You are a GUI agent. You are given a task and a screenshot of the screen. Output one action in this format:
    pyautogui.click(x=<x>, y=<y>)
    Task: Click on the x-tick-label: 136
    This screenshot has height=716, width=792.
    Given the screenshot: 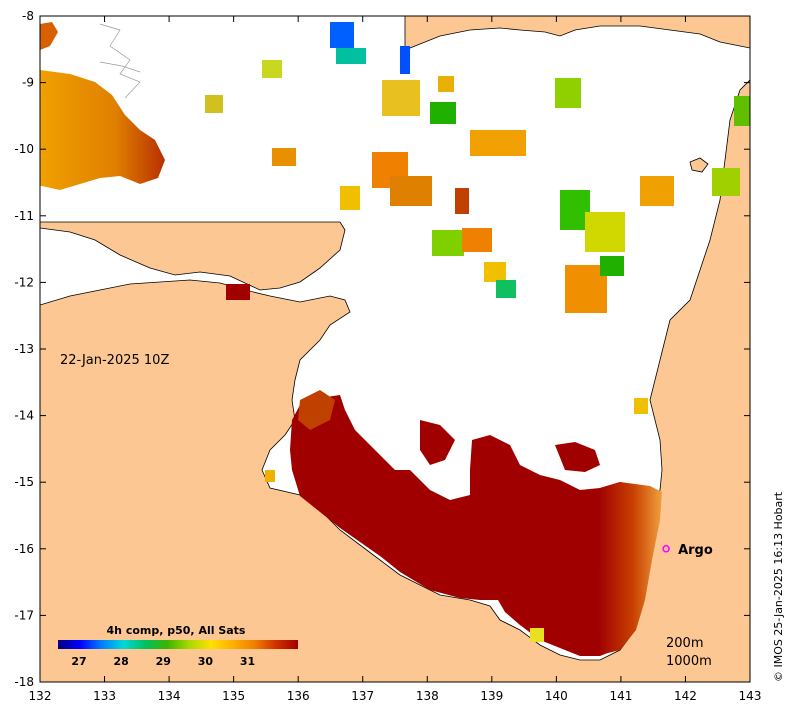 What is the action you would take?
    pyautogui.click(x=298, y=696)
    